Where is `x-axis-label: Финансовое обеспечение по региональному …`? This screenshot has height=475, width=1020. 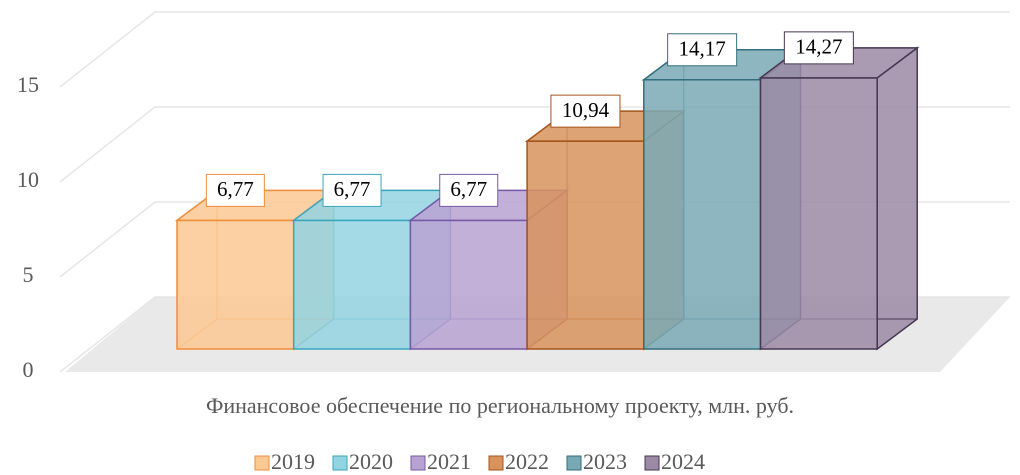 x-axis-label: Финансовое обеспечение по региональному … is located at coordinates (500, 405).